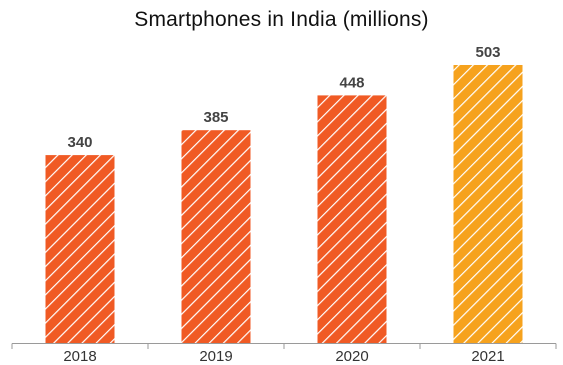  What do you see at coordinates (351, 82) in the screenshot?
I see `value-label-2020: 448` at bounding box center [351, 82].